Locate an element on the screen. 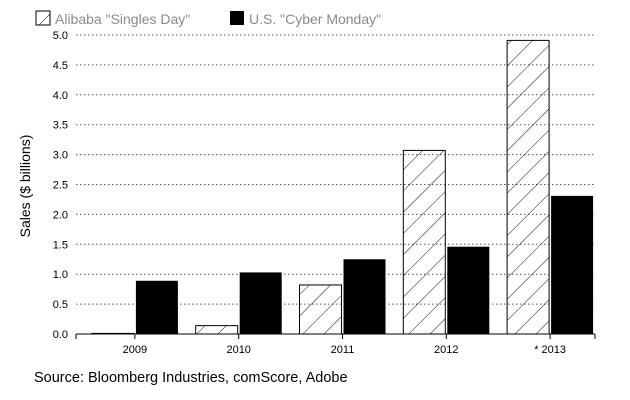  y-tick-label: 3.5 is located at coordinates (60, 126).